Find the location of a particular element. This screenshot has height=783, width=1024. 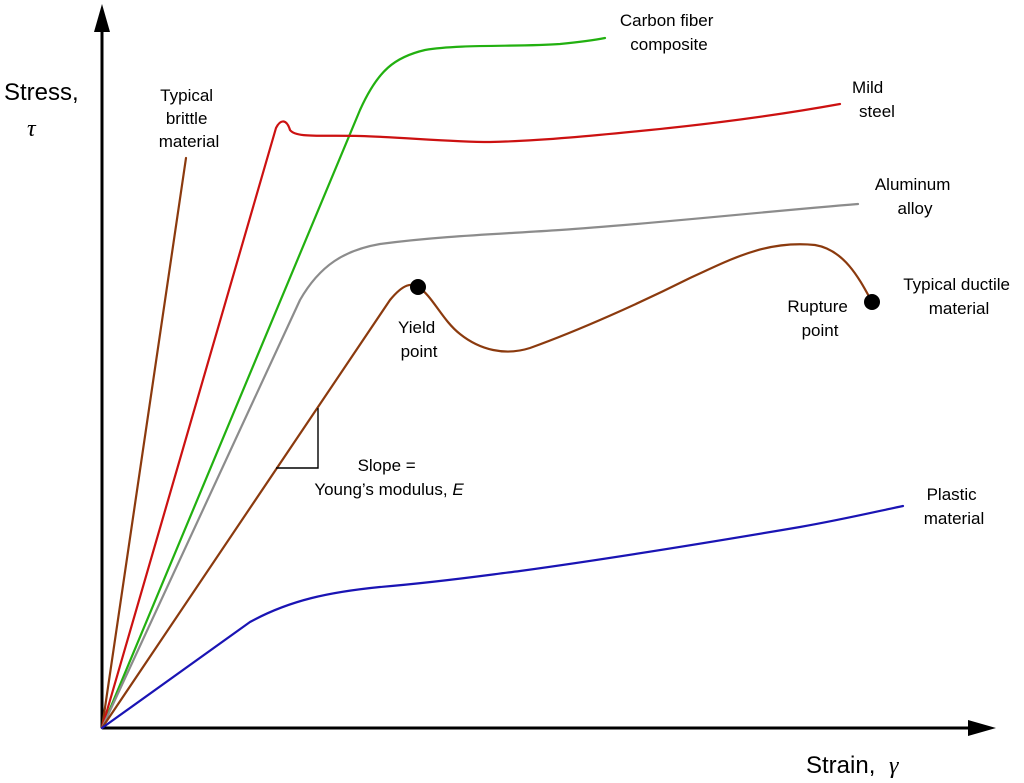

slope-label-line-1: Slope = is located at coordinates (387, 465).